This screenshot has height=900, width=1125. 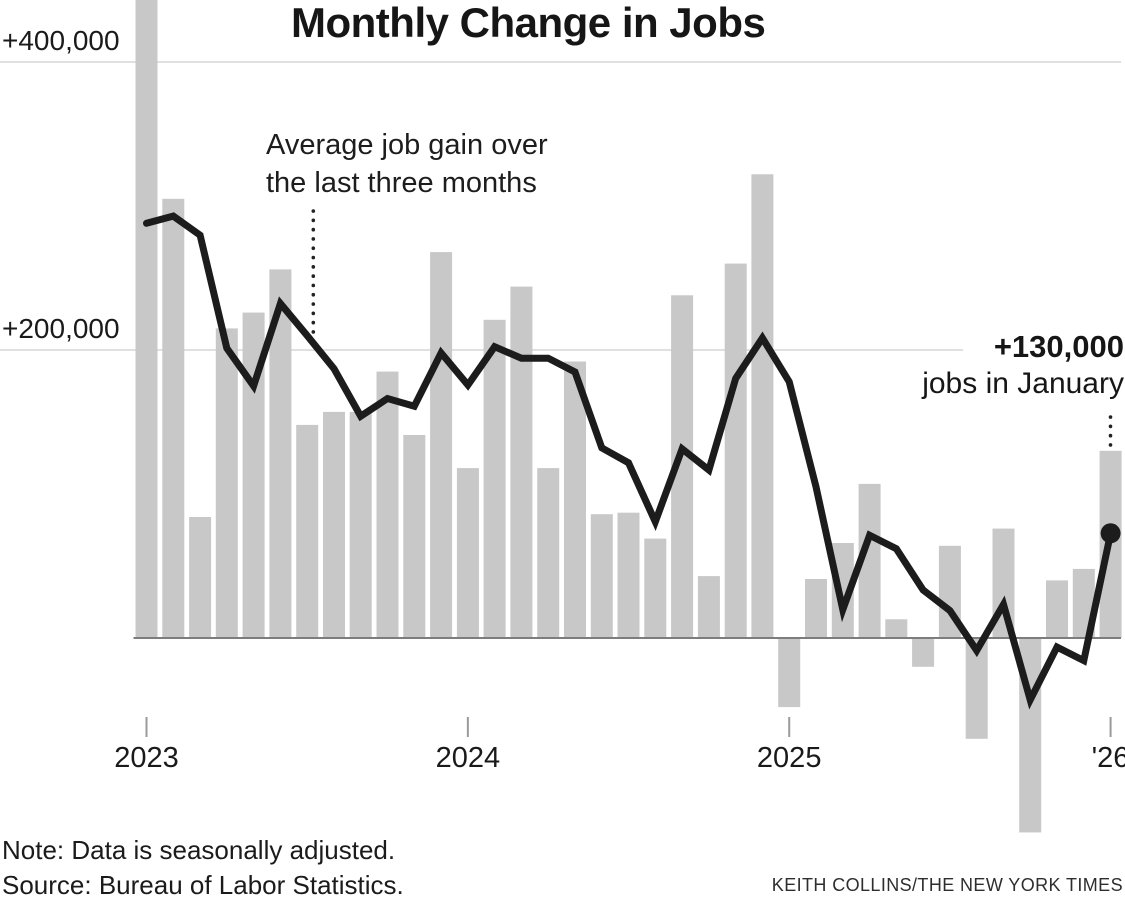 What do you see at coordinates (61, 328) in the screenshot?
I see `y-axis-label-200k: +200,000` at bounding box center [61, 328].